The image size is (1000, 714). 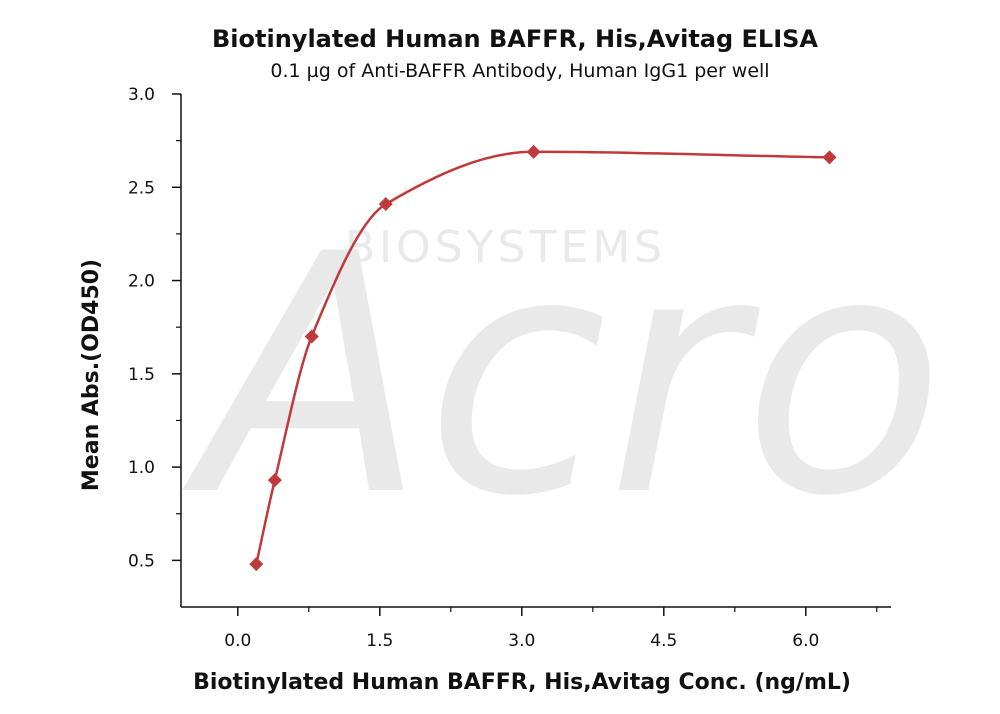 I want to click on y-tick-label: 1.5, so click(x=141, y=375).